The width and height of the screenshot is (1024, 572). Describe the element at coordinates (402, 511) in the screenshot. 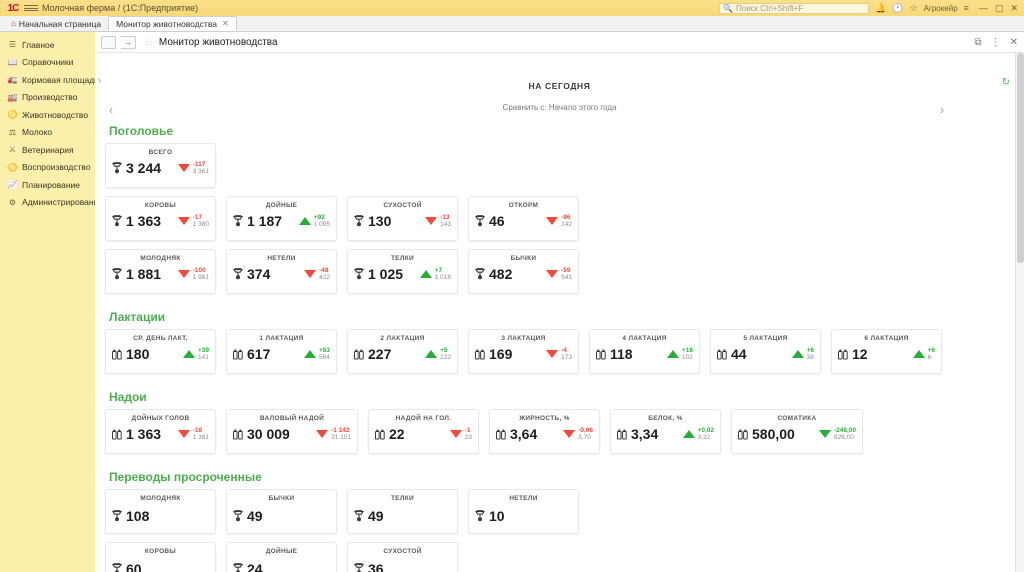

I see `kpi-card-телки: ТЕЛКИ 49` at that location.